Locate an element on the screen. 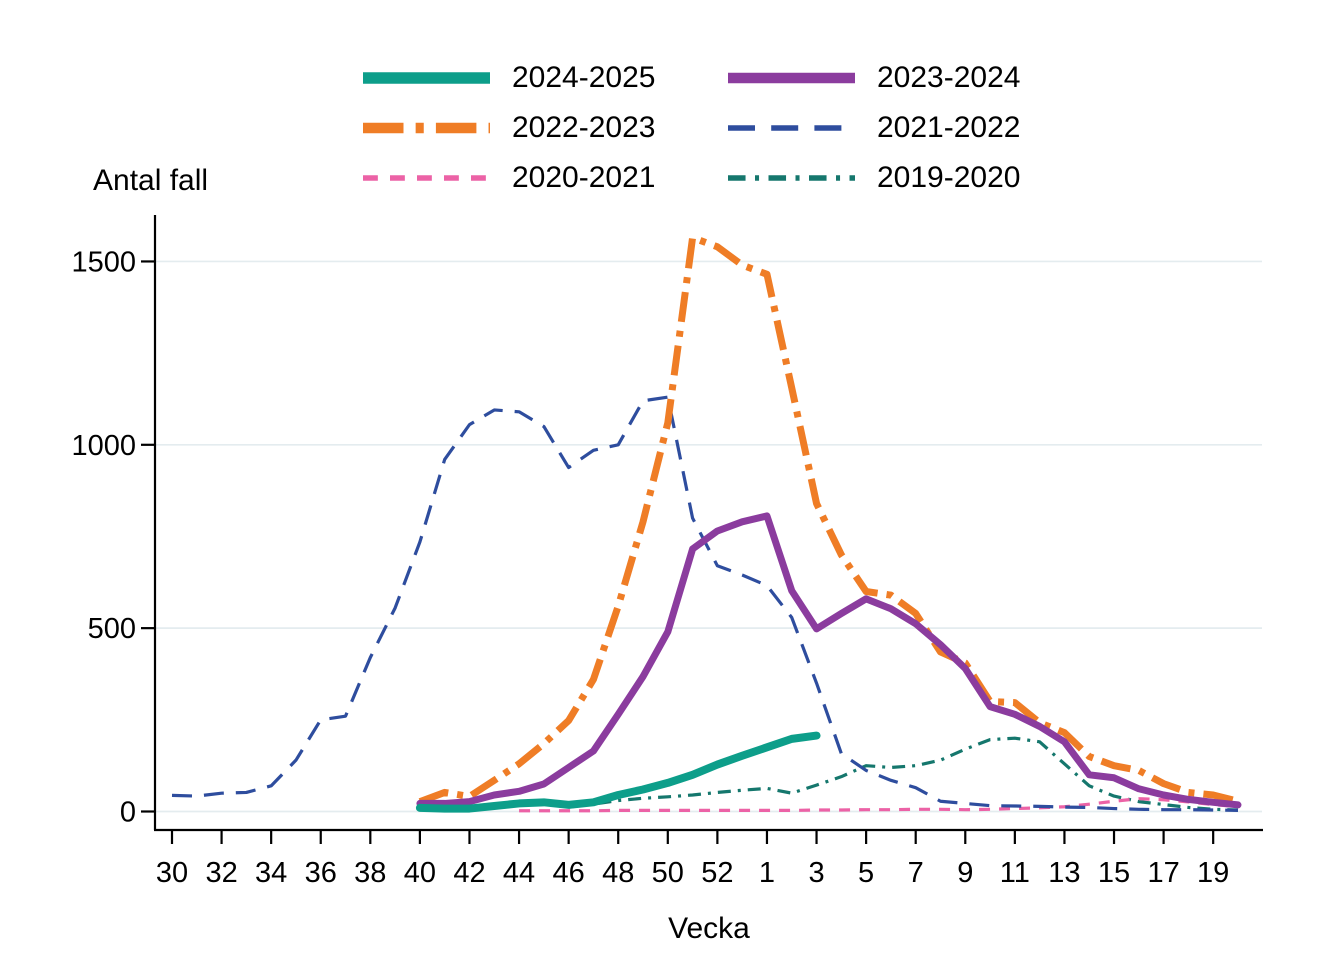 The image size is (1342, 976). x-tick-label-30: 30 is located at coordinates (172, 873).